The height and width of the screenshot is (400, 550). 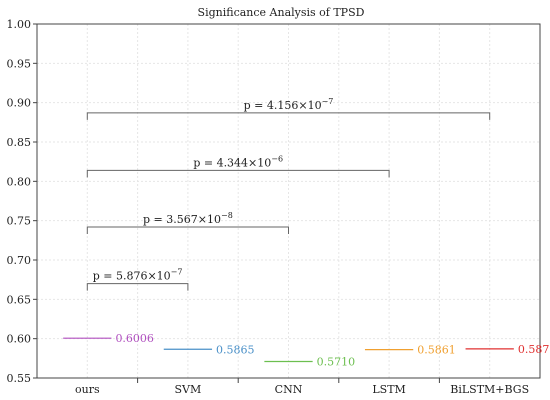 What do you see at coordinates (306, 350) in the screenshot?
I see `mark-layer: 0.6006 0.5865 0.5710 0.5861 0.5870` at bounding box center [306, 350].